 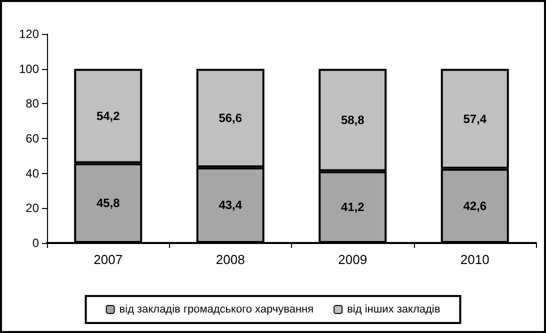 I want to click on x-tick-label: 2007, so click(x=108, y=259).